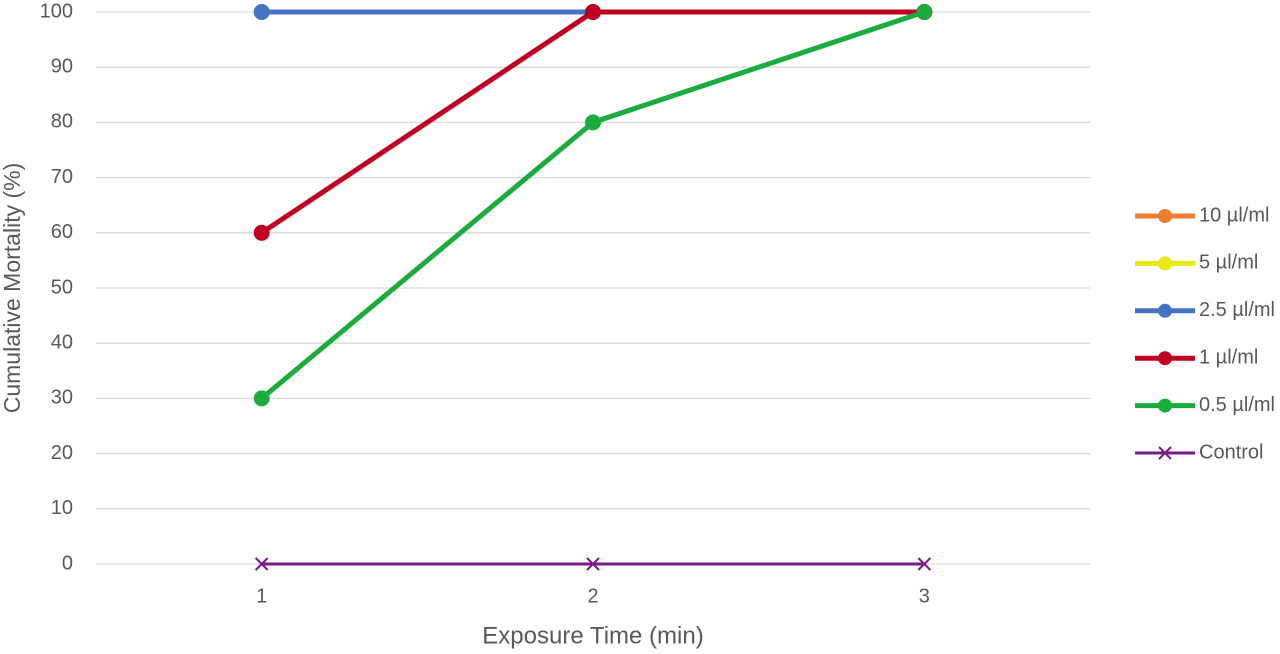  I want to click on y-tick-label: 30, so click(62, 398).